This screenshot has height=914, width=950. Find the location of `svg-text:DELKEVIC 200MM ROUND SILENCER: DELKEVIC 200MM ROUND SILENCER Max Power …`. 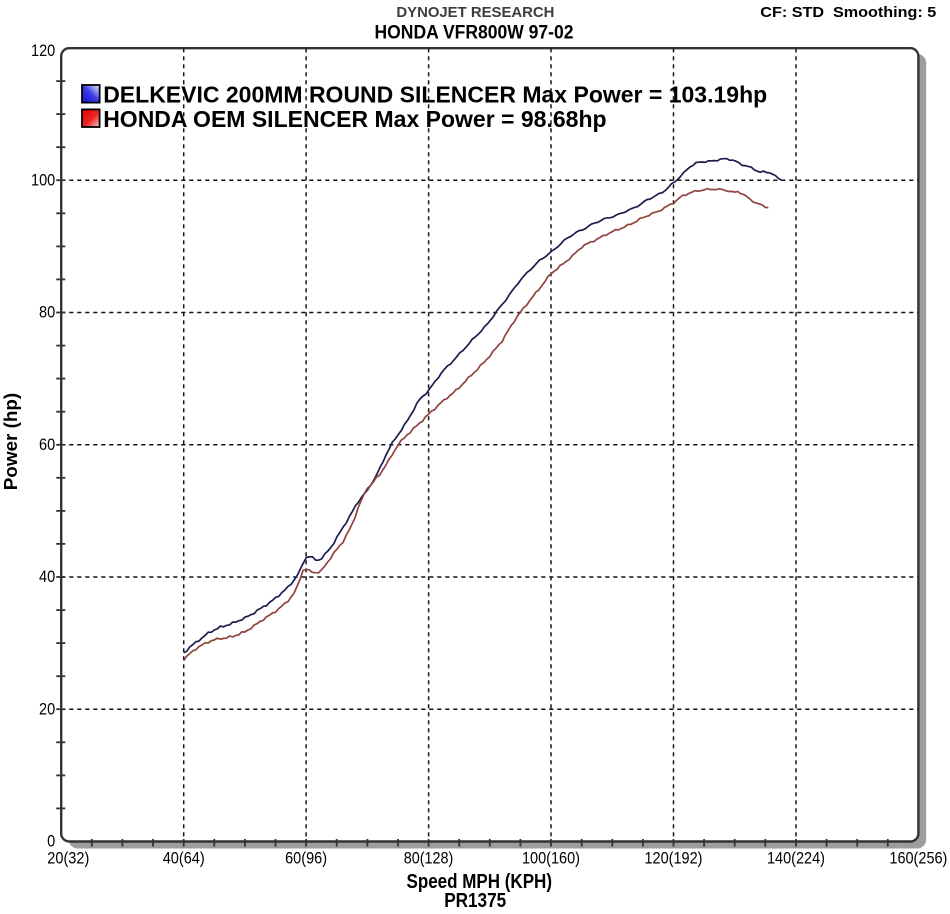

svg-text:DELKEVIC 200MM ROUND SILENCER: DELKEVIC 200MM ROUND SILENCER Max Power … is located at coordinates (435, 95).